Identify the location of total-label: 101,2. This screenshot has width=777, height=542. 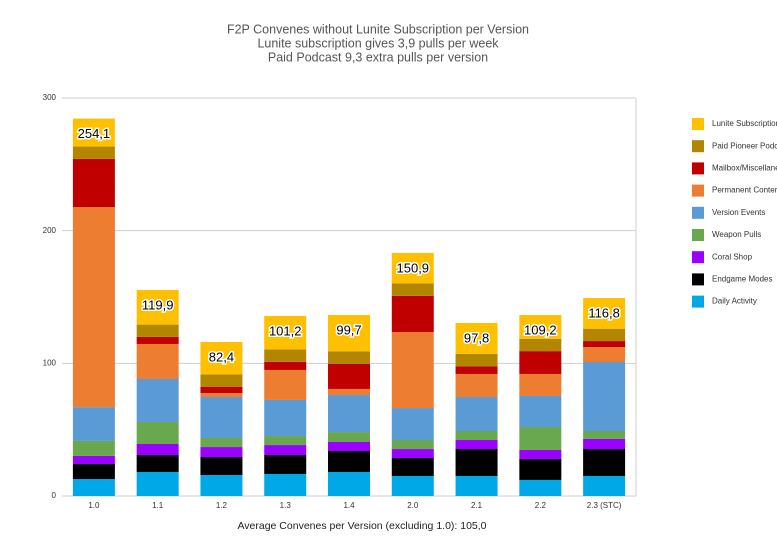
(285, 330).